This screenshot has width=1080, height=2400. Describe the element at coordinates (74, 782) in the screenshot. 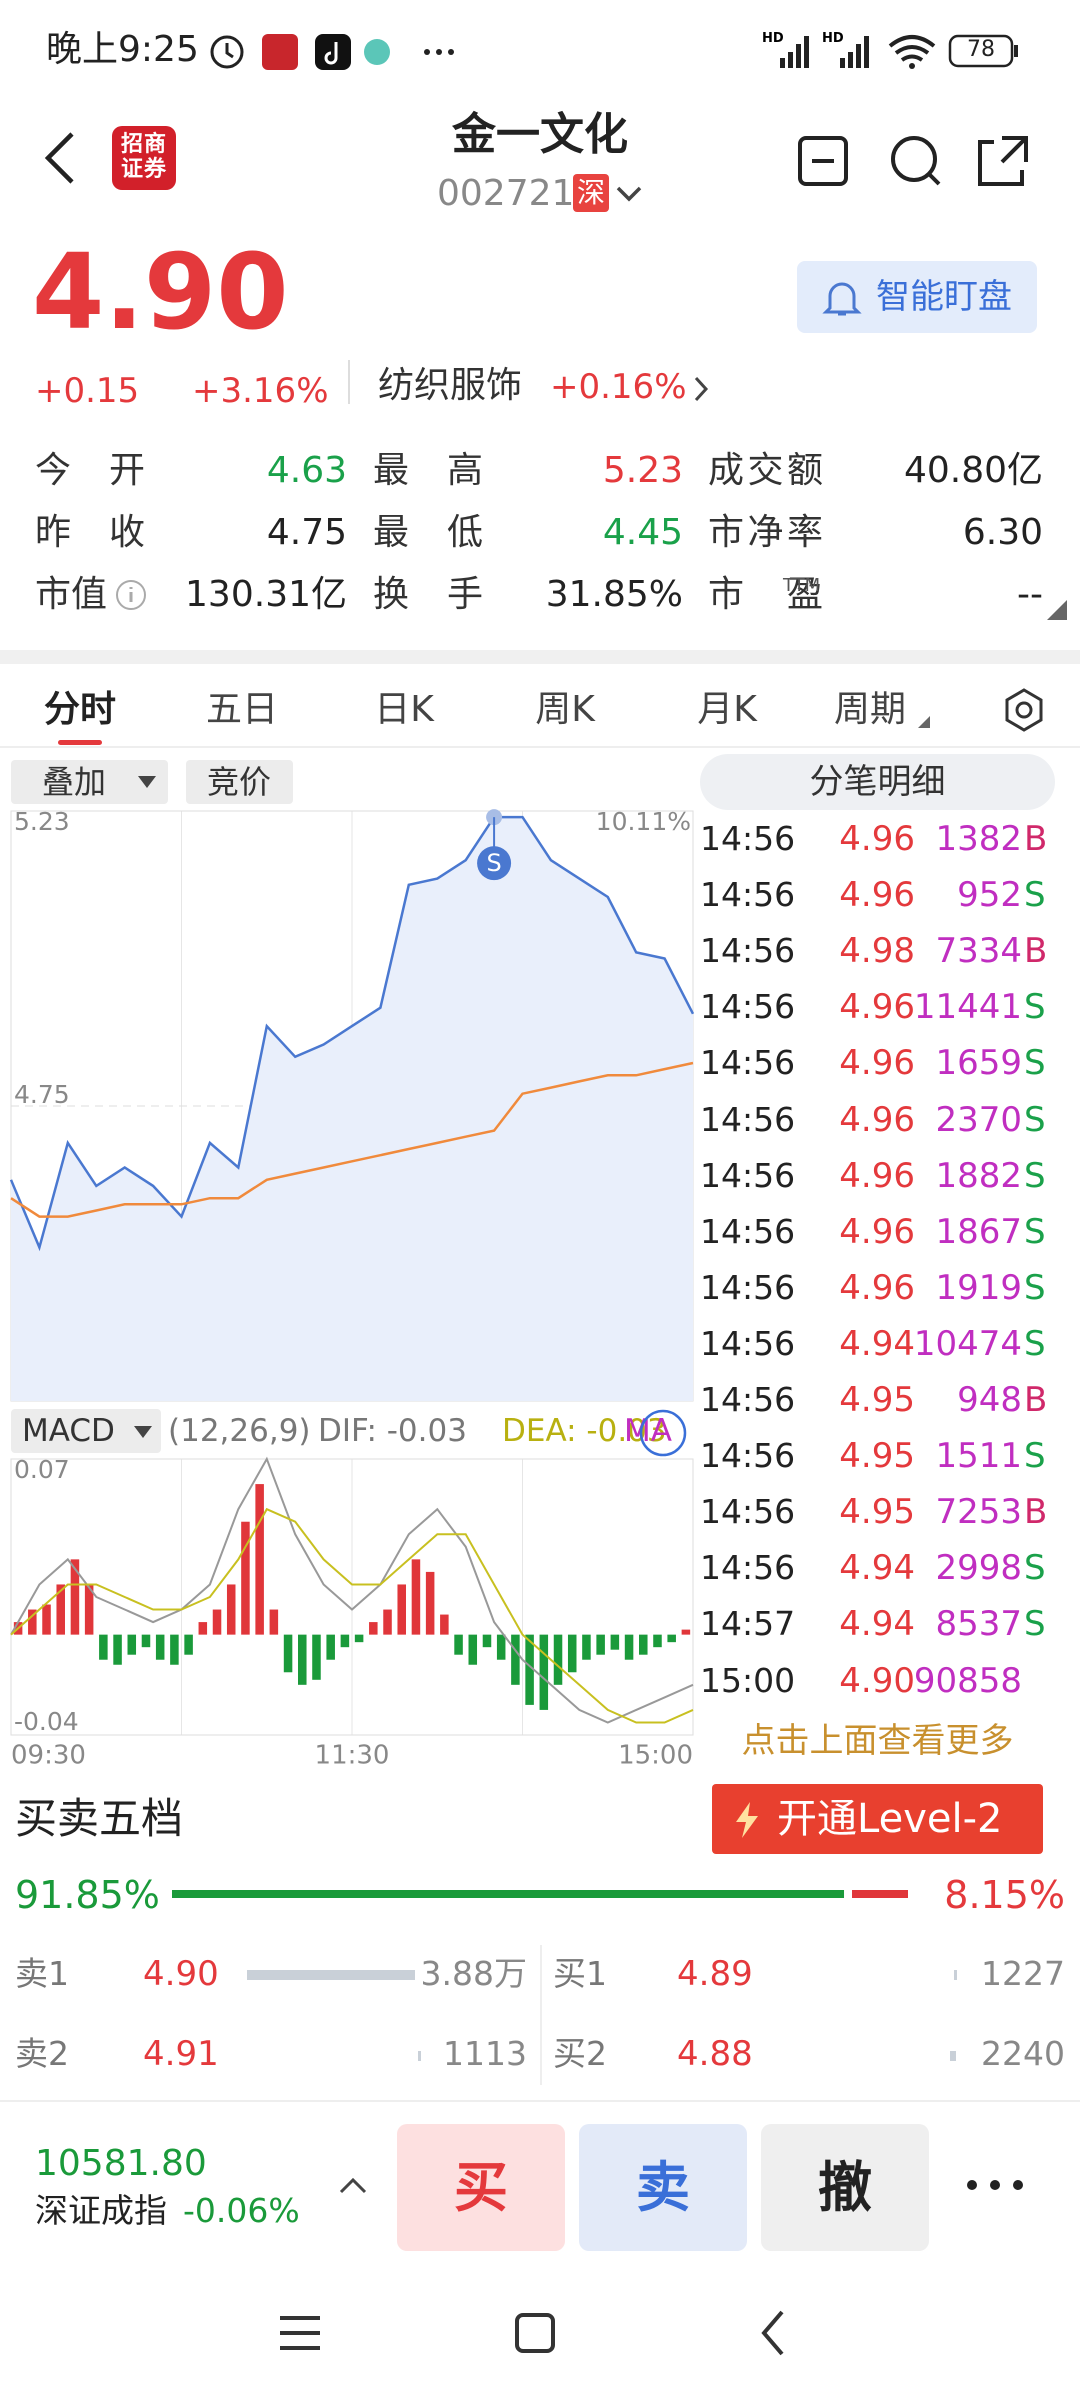

I see `overlay-chip: 叠加` at that location.